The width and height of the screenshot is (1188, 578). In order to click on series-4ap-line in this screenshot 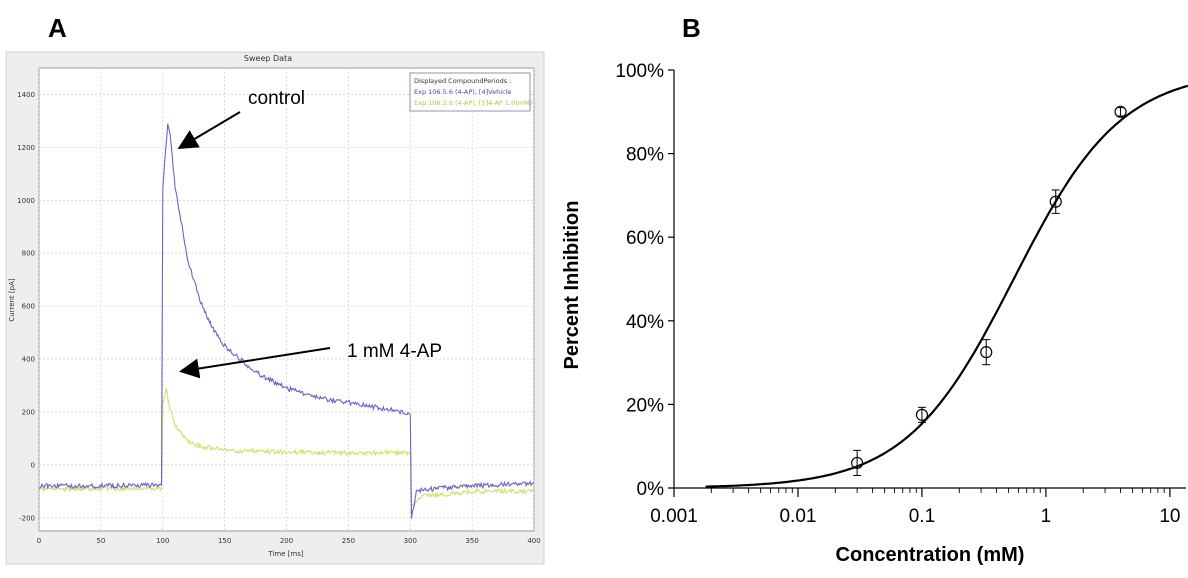, I will do `click(286, 447)`.